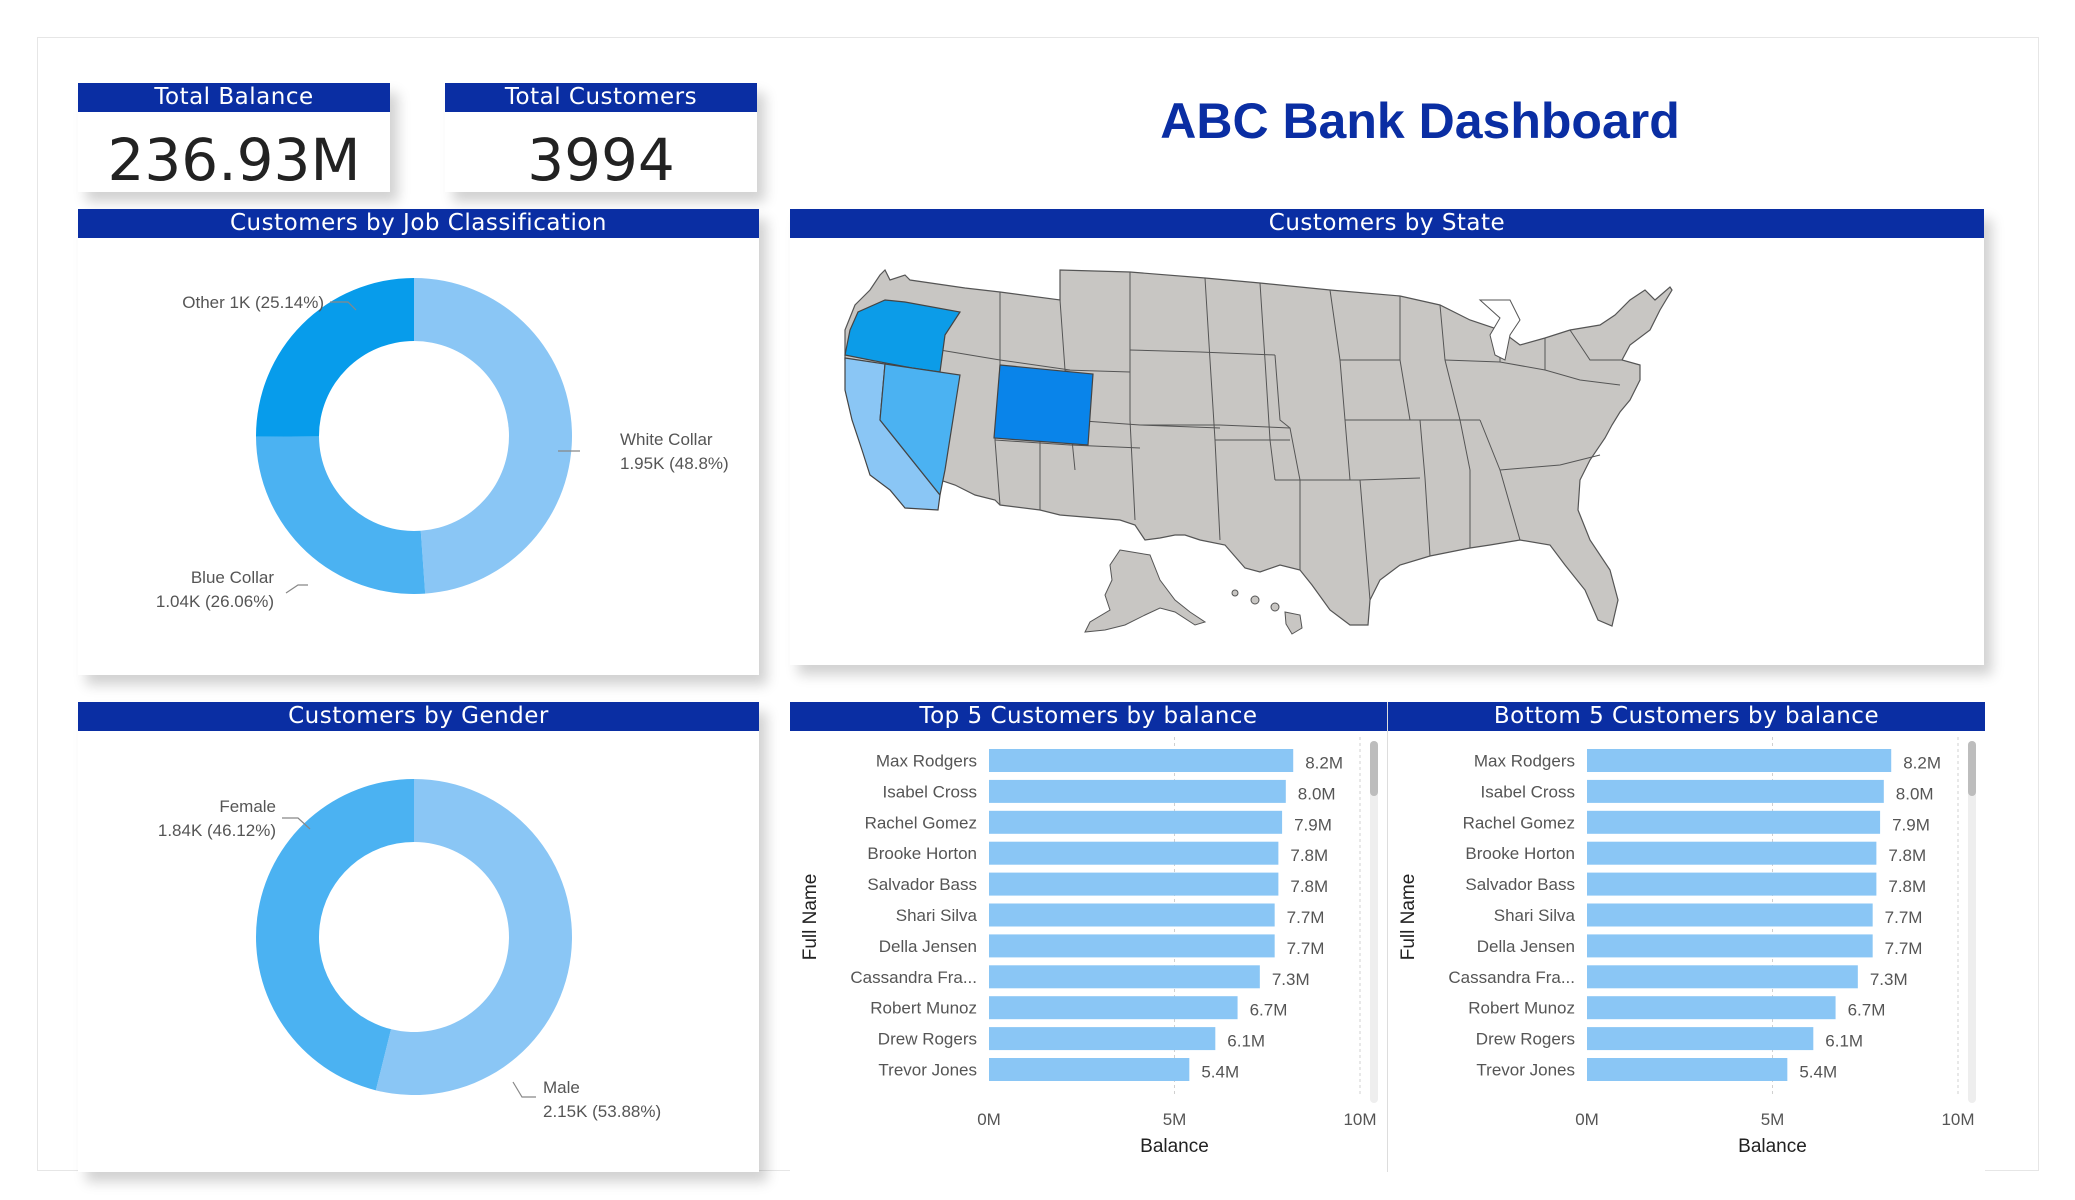 This screenshot has width=2075, height=1200. I want to click on donut-slice-other, so click(335, 357).